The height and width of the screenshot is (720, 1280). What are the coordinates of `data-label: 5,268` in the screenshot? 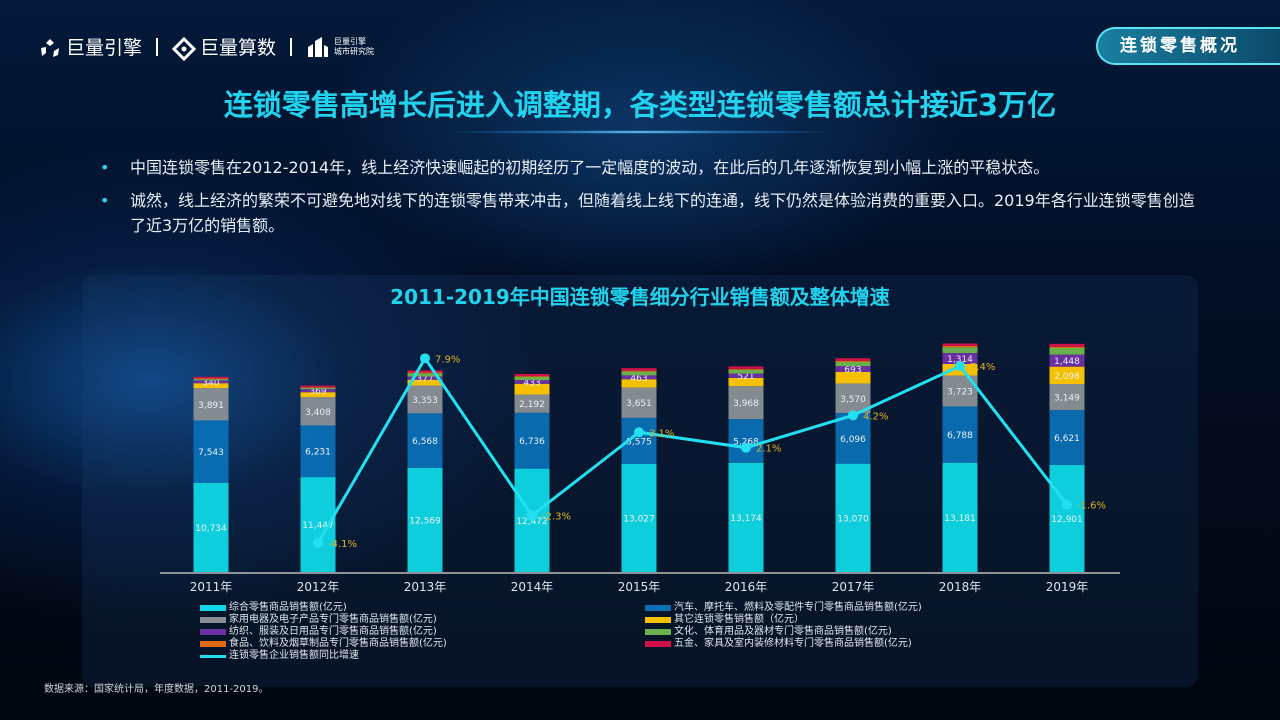 It's located at (746, 442).